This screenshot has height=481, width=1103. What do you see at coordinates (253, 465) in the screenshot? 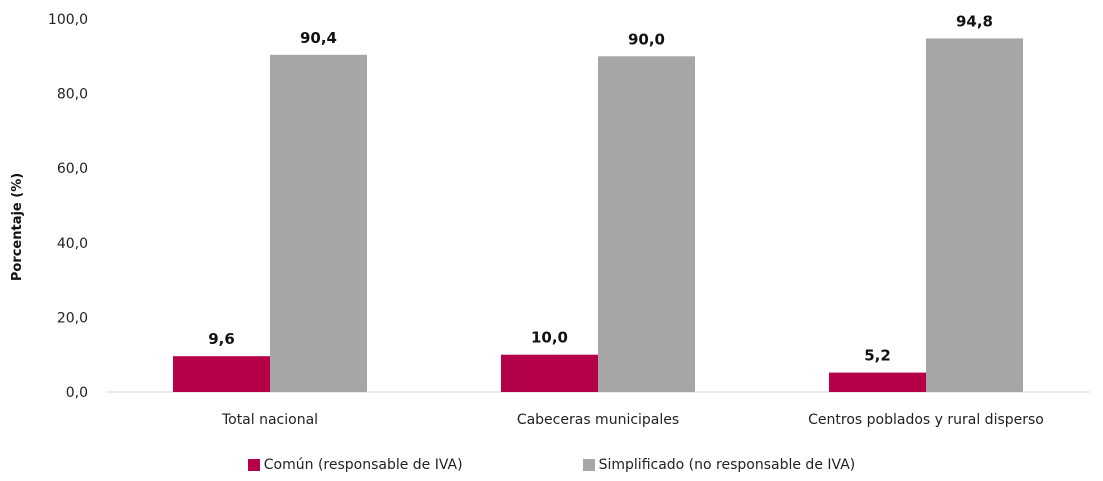
I see `legend-swatch-comun` at bounding box center [253, 465].